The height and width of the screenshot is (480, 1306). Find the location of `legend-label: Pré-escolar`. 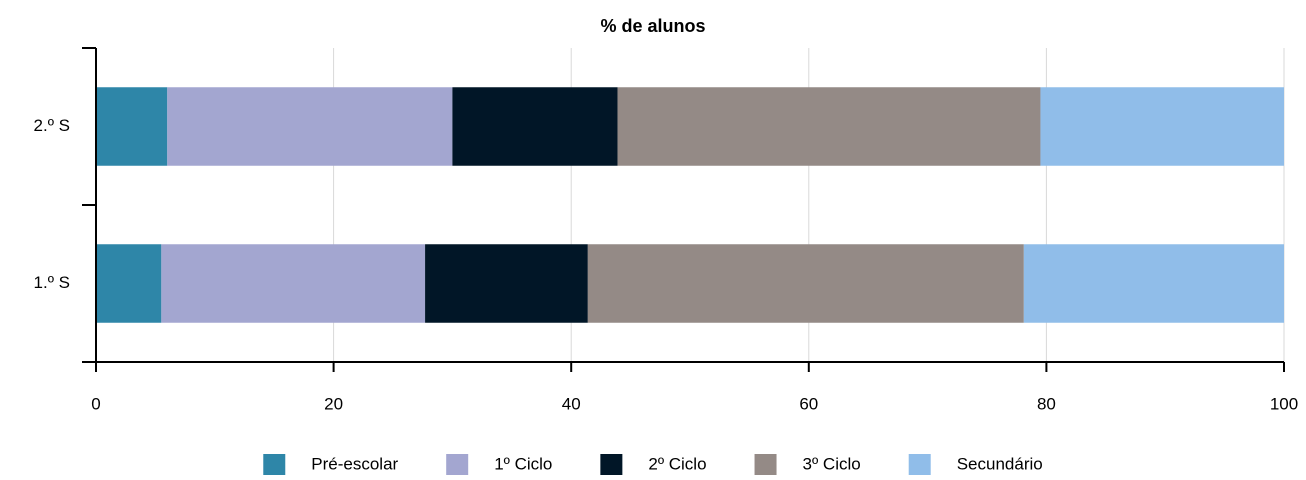

legend-label: Pré-escolar is located at coordinates (354, 463).